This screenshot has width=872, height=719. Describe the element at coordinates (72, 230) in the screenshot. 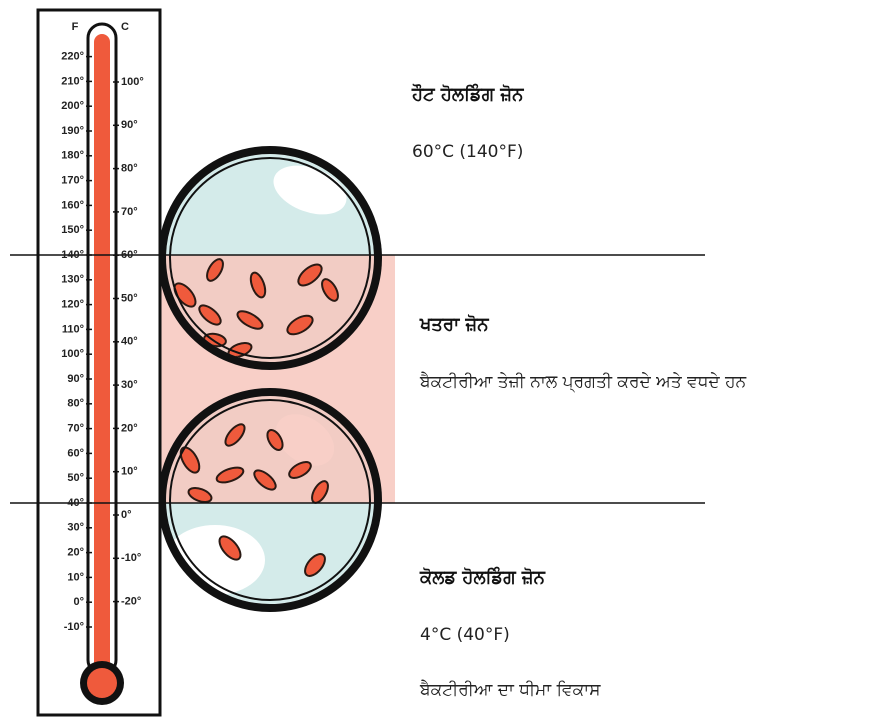

I see `f-tick-label: 150°` at that location.